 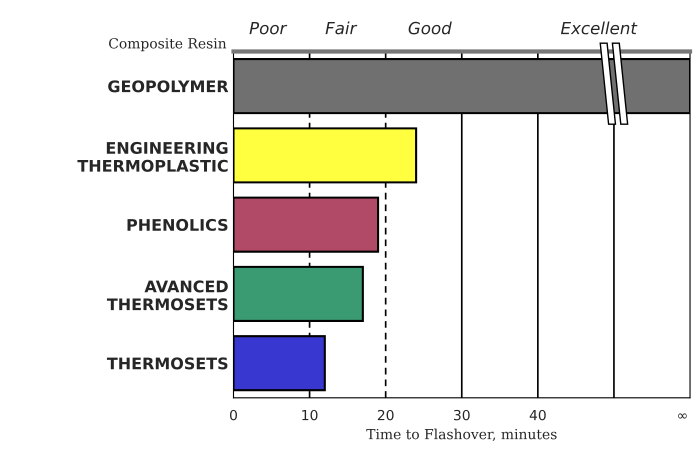 I want to click on x-tick-label: 0, so click(x=233, y=415).